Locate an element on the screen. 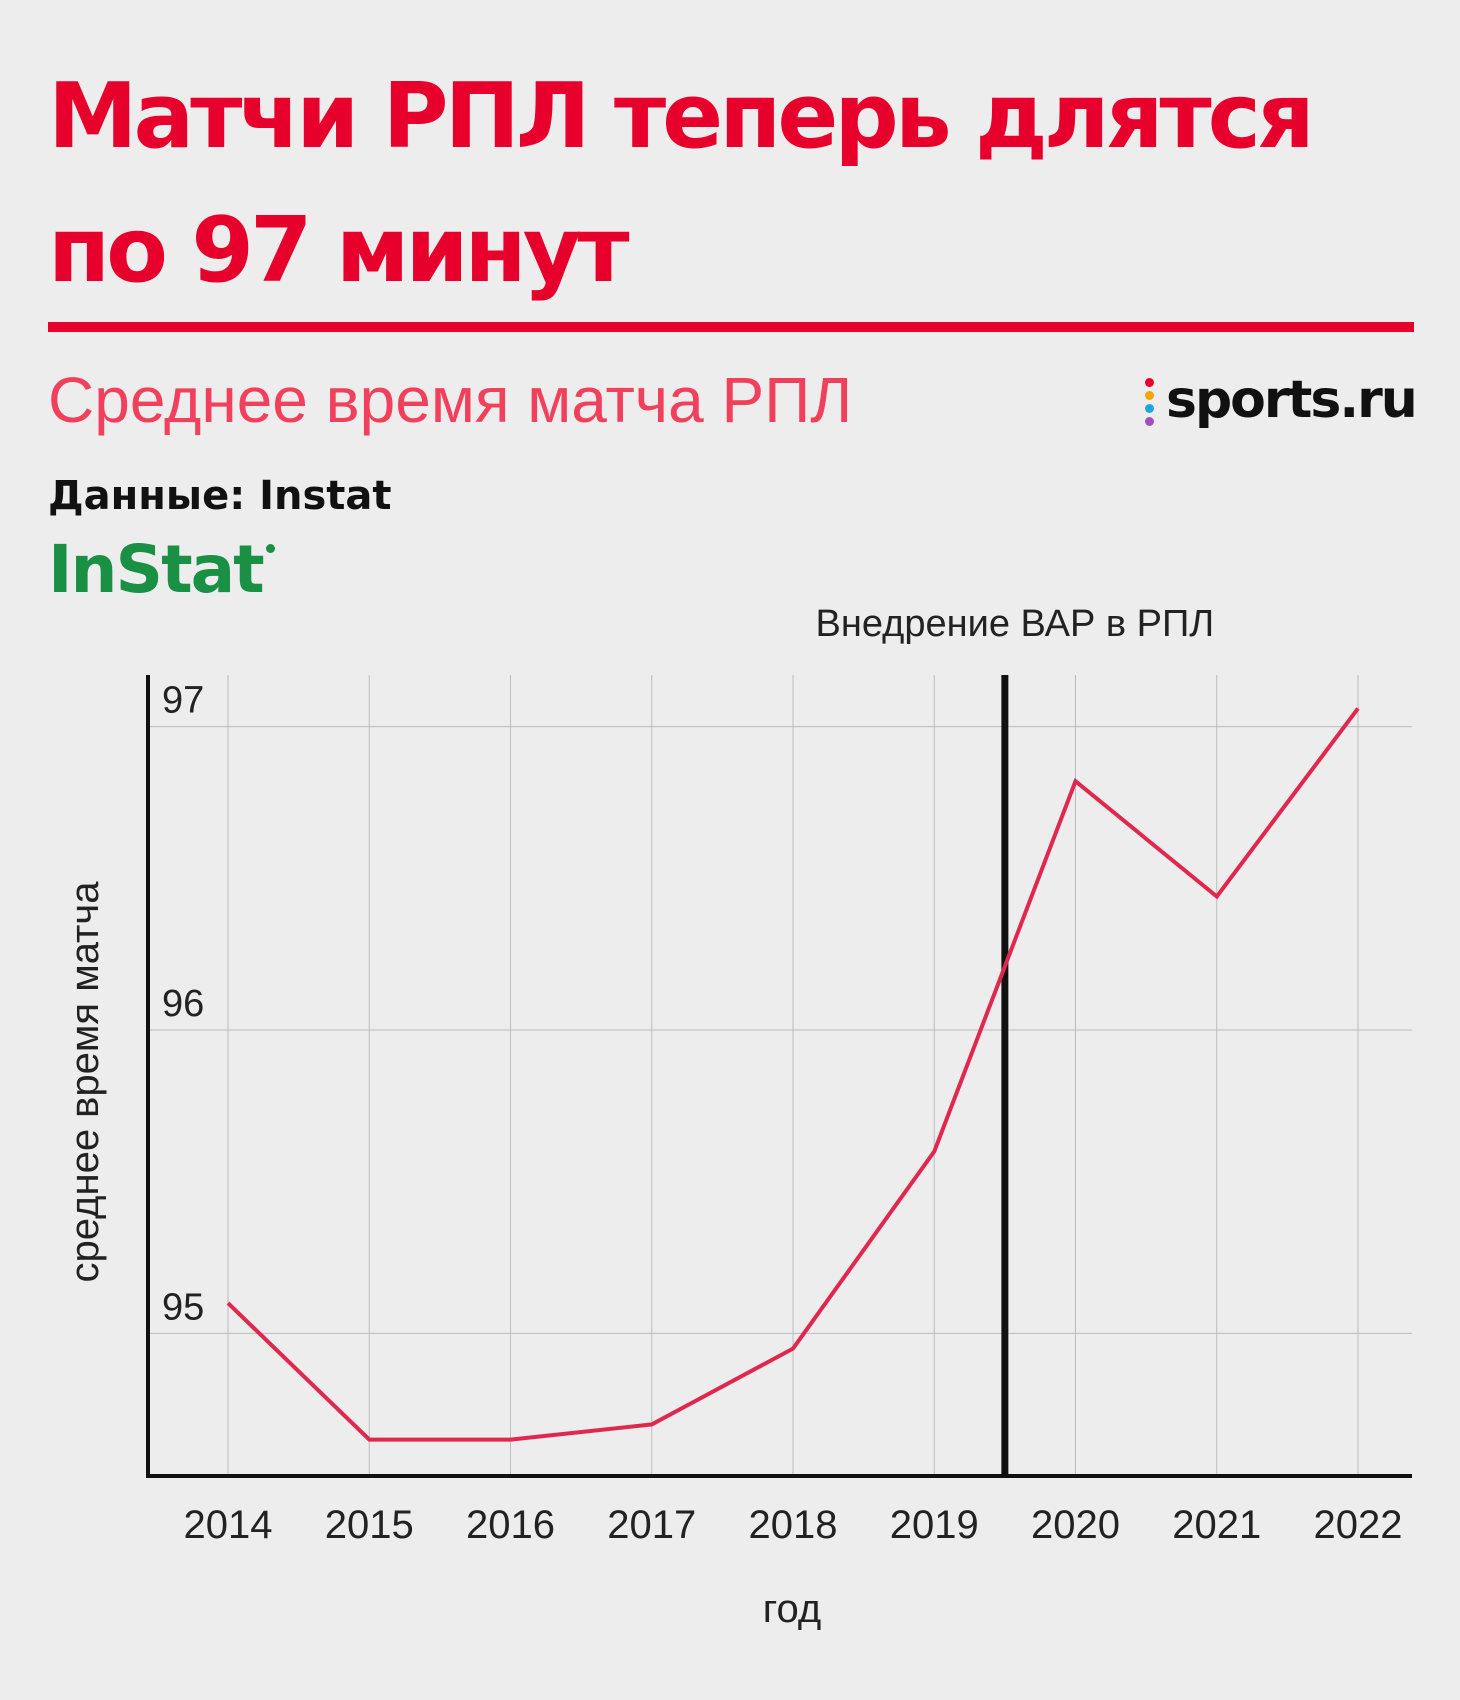 Image resolution: width=1460 pixels, height=1700 pixels. chart-subtitle: Среднее время матча РПЛ is located at coordinates (450, 400).